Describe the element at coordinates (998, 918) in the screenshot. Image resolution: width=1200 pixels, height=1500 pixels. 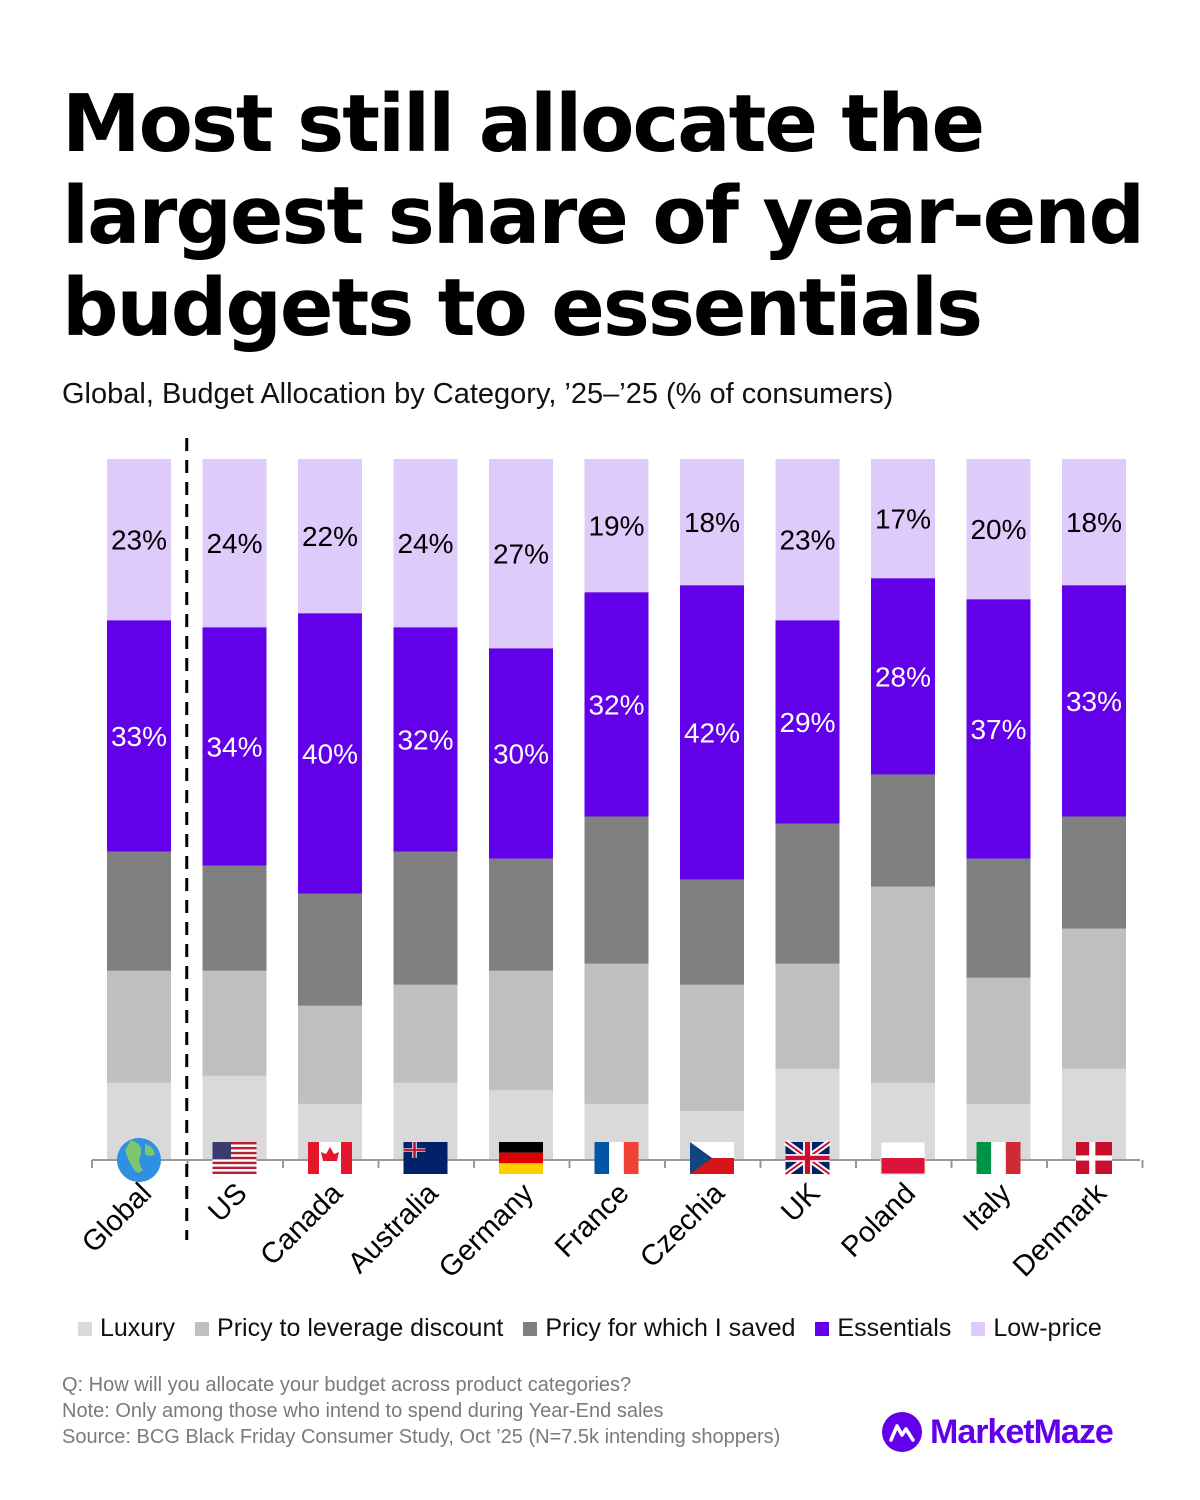
I see `bar-segment-italy-pricy-for-which-i-saved` at that location.